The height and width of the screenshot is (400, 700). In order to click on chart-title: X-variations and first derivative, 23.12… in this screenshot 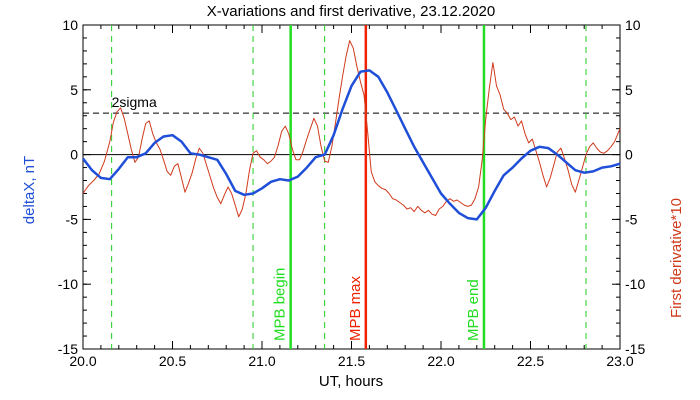, I will do `click(351, 11)`.